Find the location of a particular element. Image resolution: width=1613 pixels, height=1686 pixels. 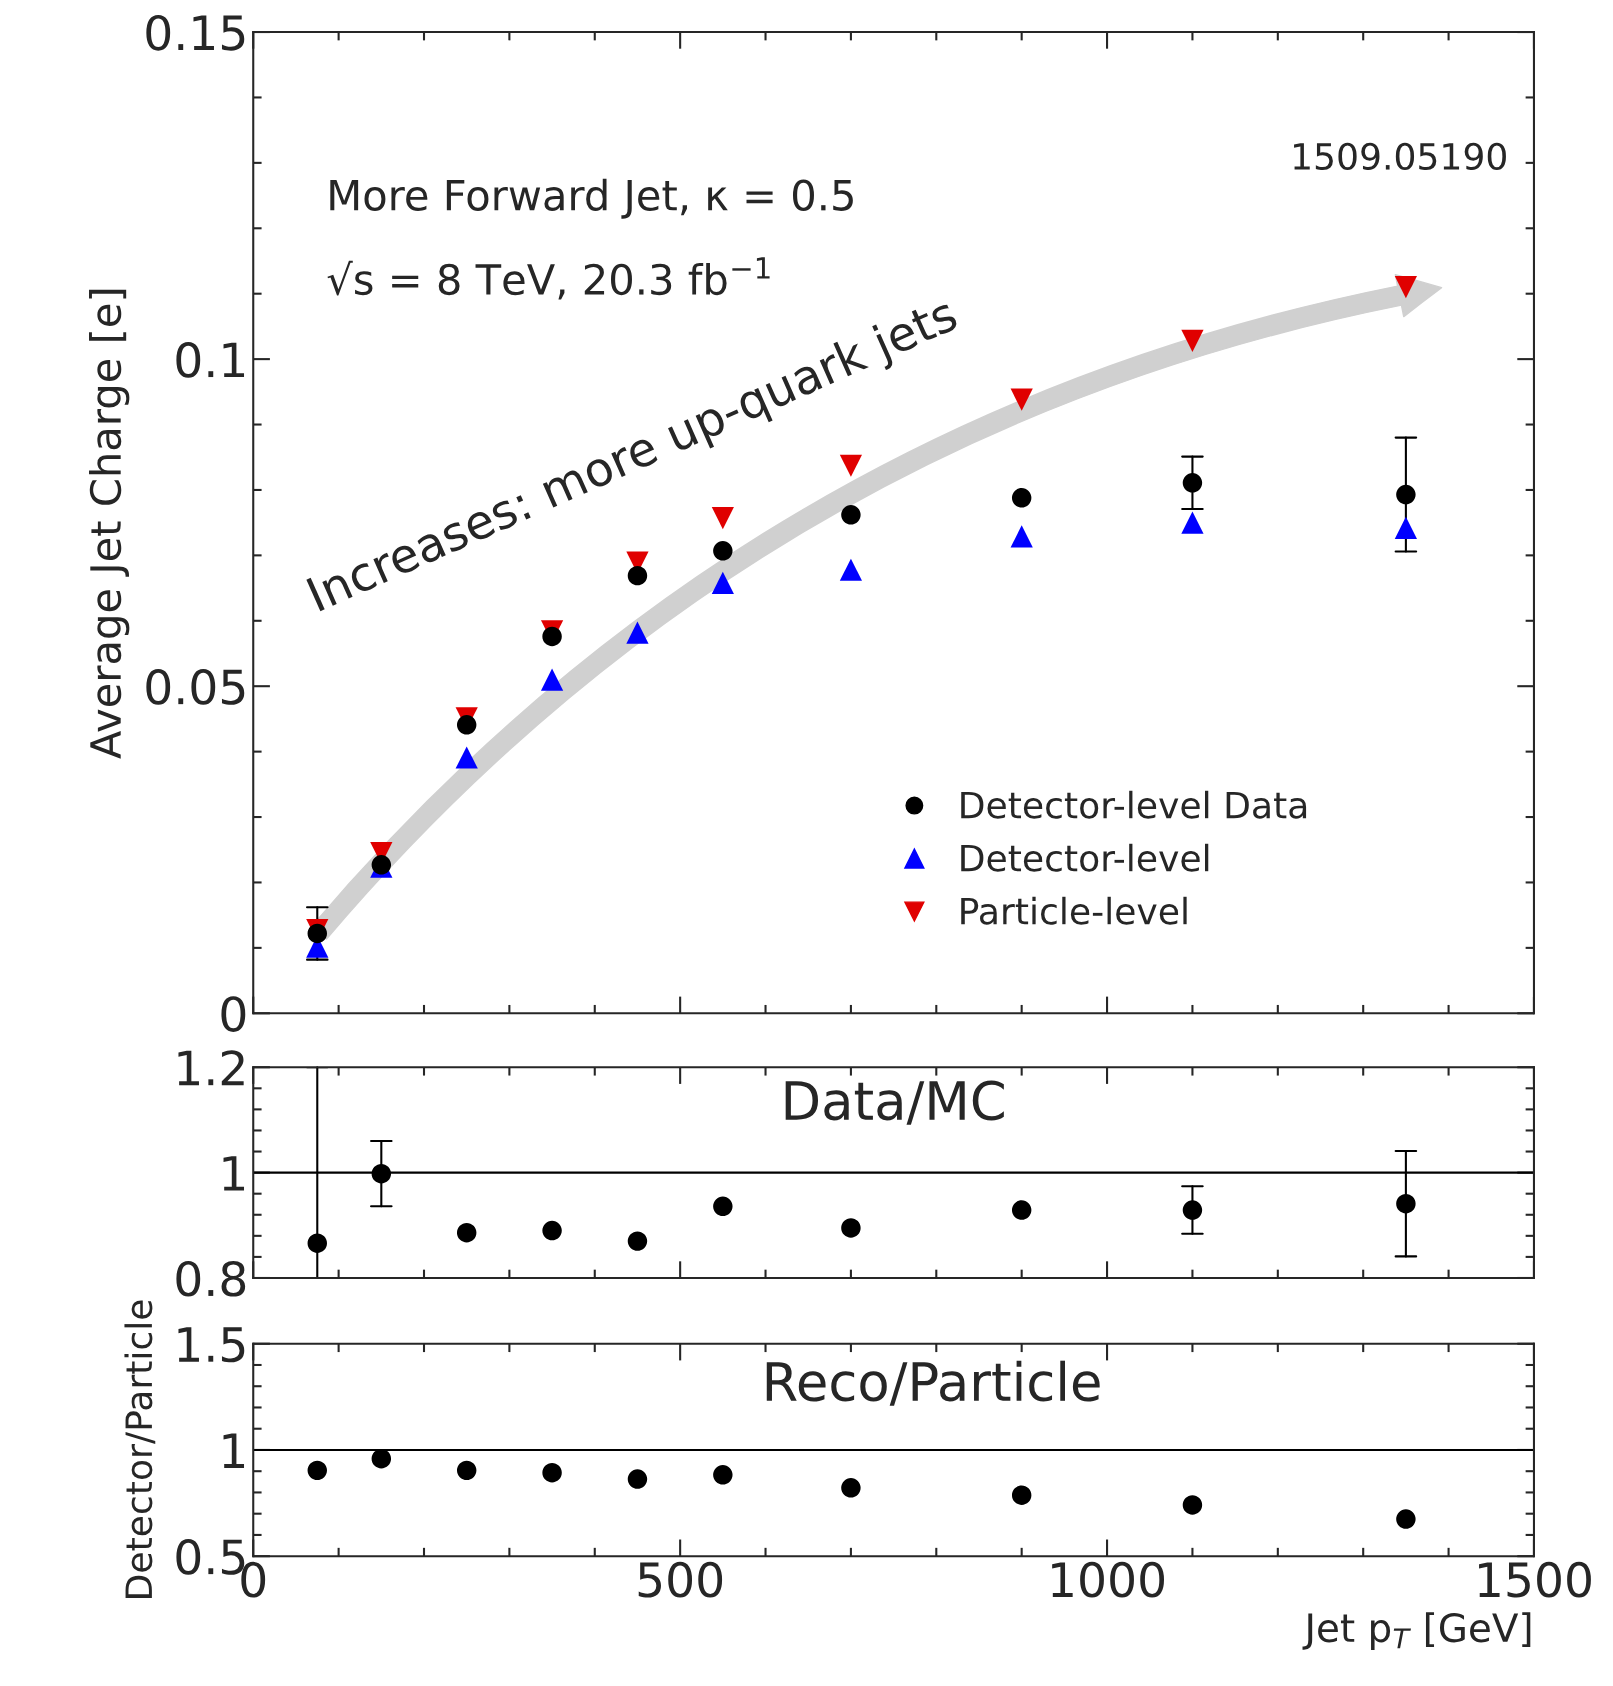

y-tick-label: 0 is located at coordinates (233, 1014).